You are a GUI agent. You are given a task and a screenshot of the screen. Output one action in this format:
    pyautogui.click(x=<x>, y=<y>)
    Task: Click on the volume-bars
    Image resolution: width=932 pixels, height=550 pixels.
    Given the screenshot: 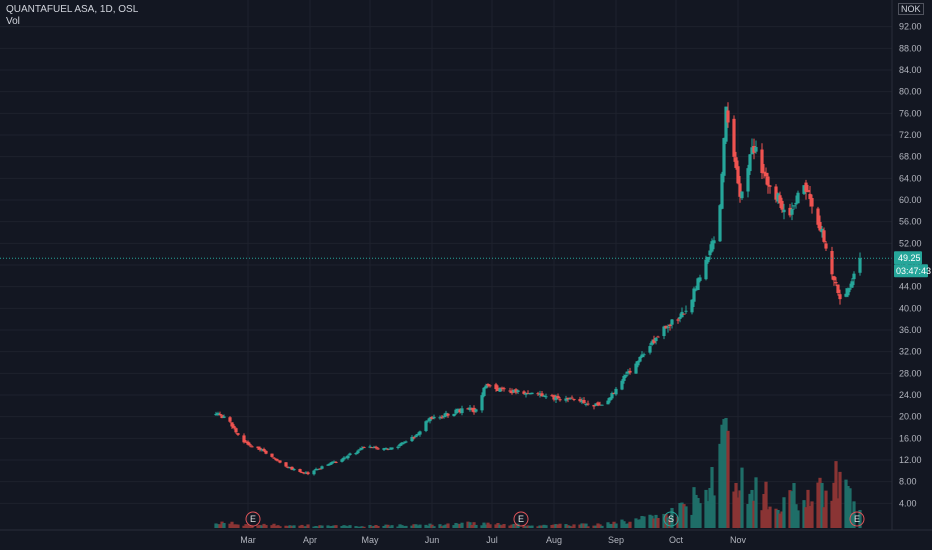 What is the action you would take?
    pyautogui.click(x=538, y=472)
    